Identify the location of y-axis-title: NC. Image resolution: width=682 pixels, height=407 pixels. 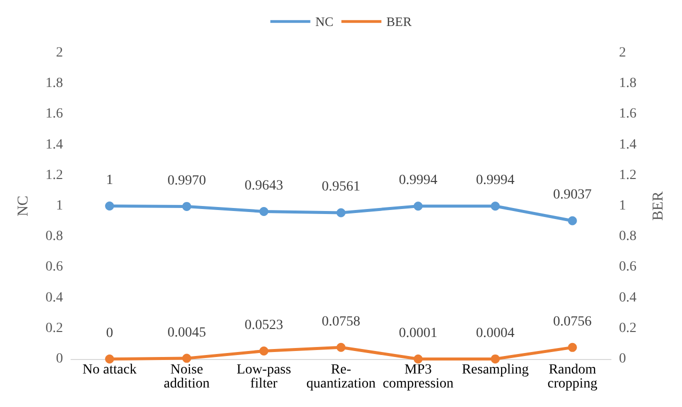
(24, 206).